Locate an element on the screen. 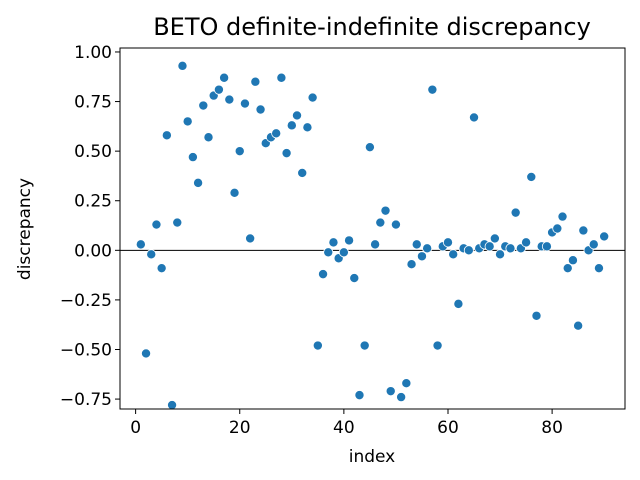 The image size is (640, 480). y-tick-label: 0.75 is located at coordinates (93, 103).